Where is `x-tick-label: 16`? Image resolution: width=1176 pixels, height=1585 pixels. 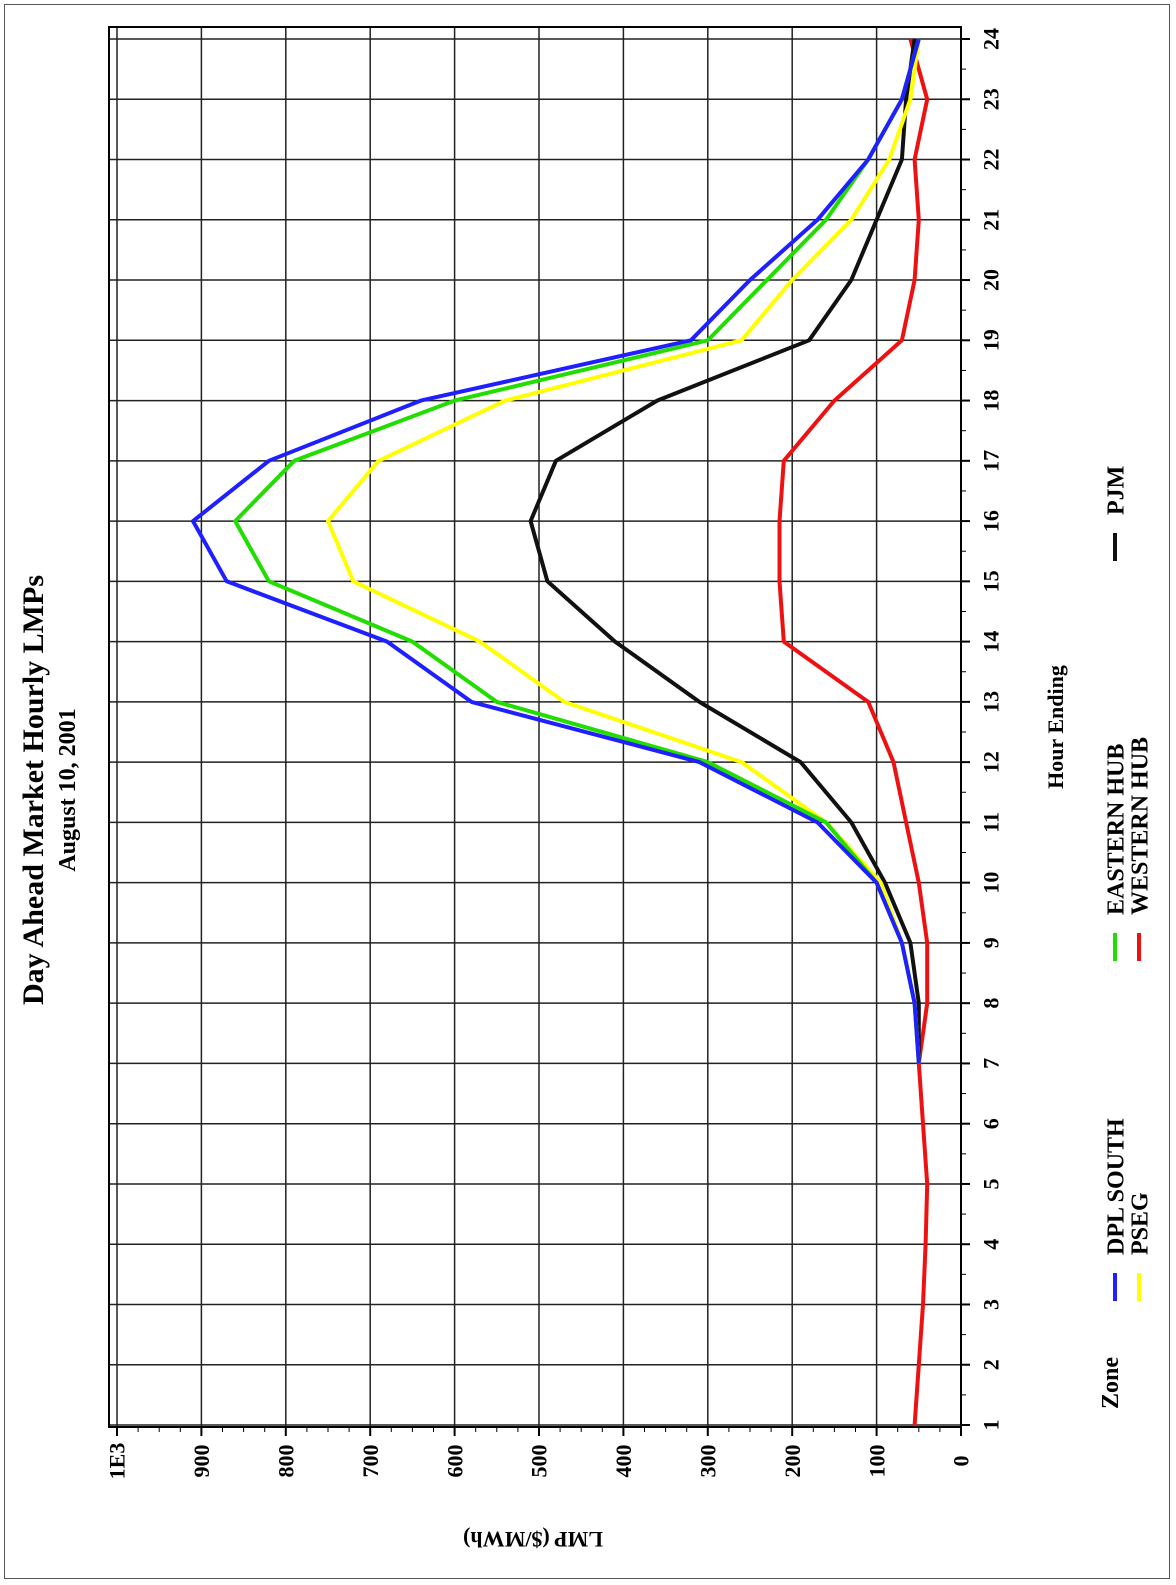 x-tick-label: 16 is located at coordinates (991, 521).